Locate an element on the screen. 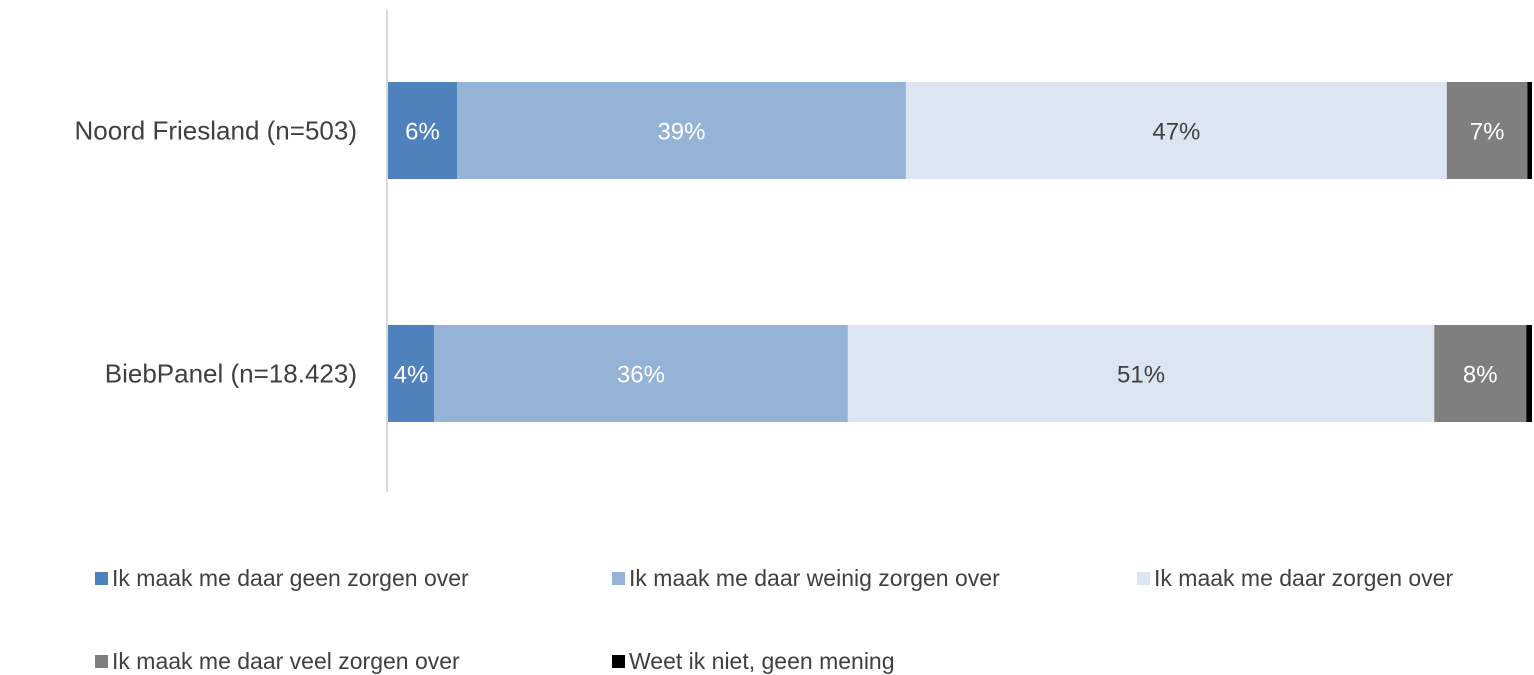 The image size is (1534, 675). data-label: 51% is located at coordinates (1141, 375).